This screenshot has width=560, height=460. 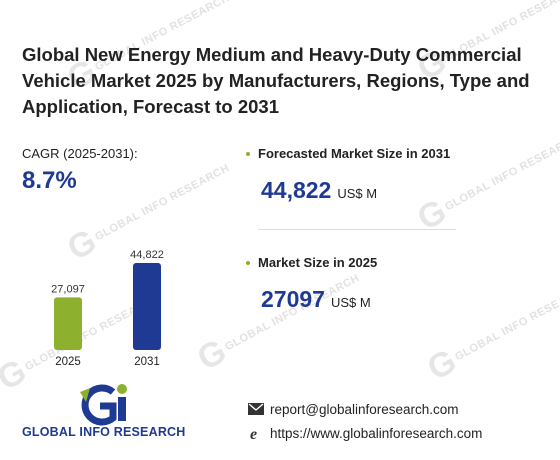 I want to click on website-link: https://www.globalinforesearch.com, so click(x=376, y=433).